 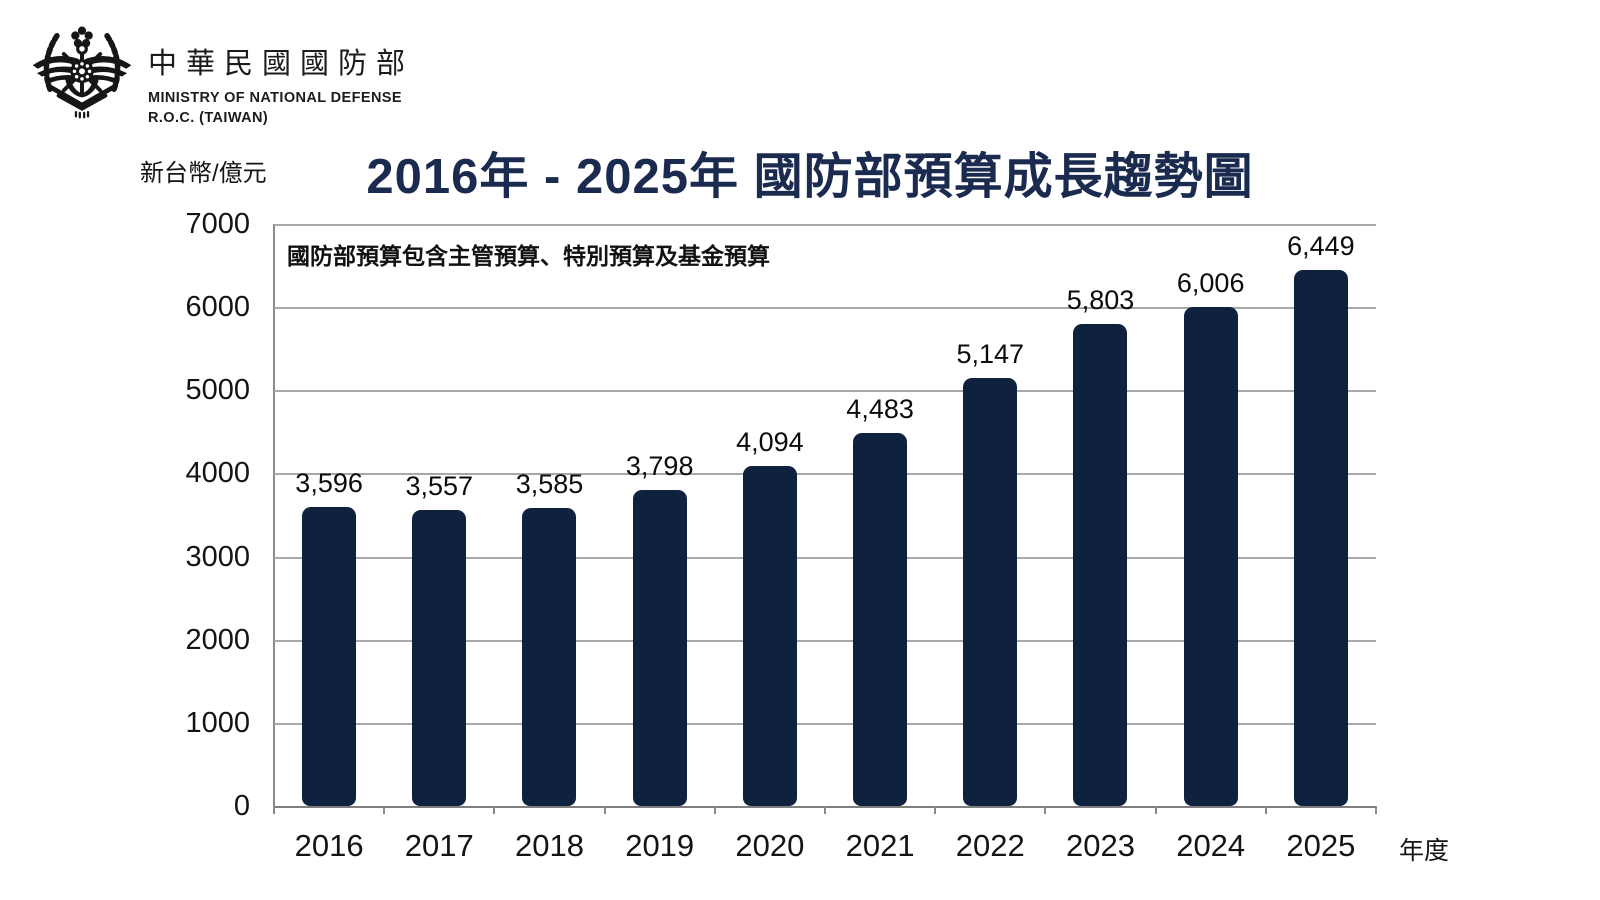 I want to click on y-tick-label-7000: 7000, so click(x=217, y=224).